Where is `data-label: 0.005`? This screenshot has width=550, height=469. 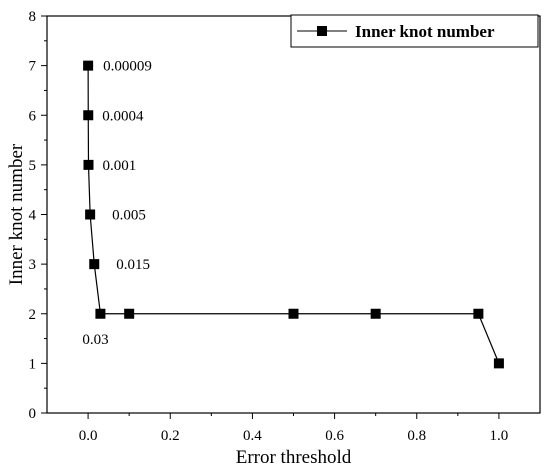
data-label: 0.005 is located at coordinates (129, 216).